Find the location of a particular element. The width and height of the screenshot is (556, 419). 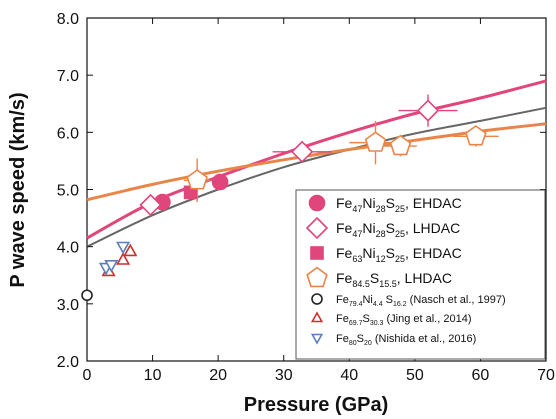

x-tick-label: 60 is located at coordinates (481, 375).